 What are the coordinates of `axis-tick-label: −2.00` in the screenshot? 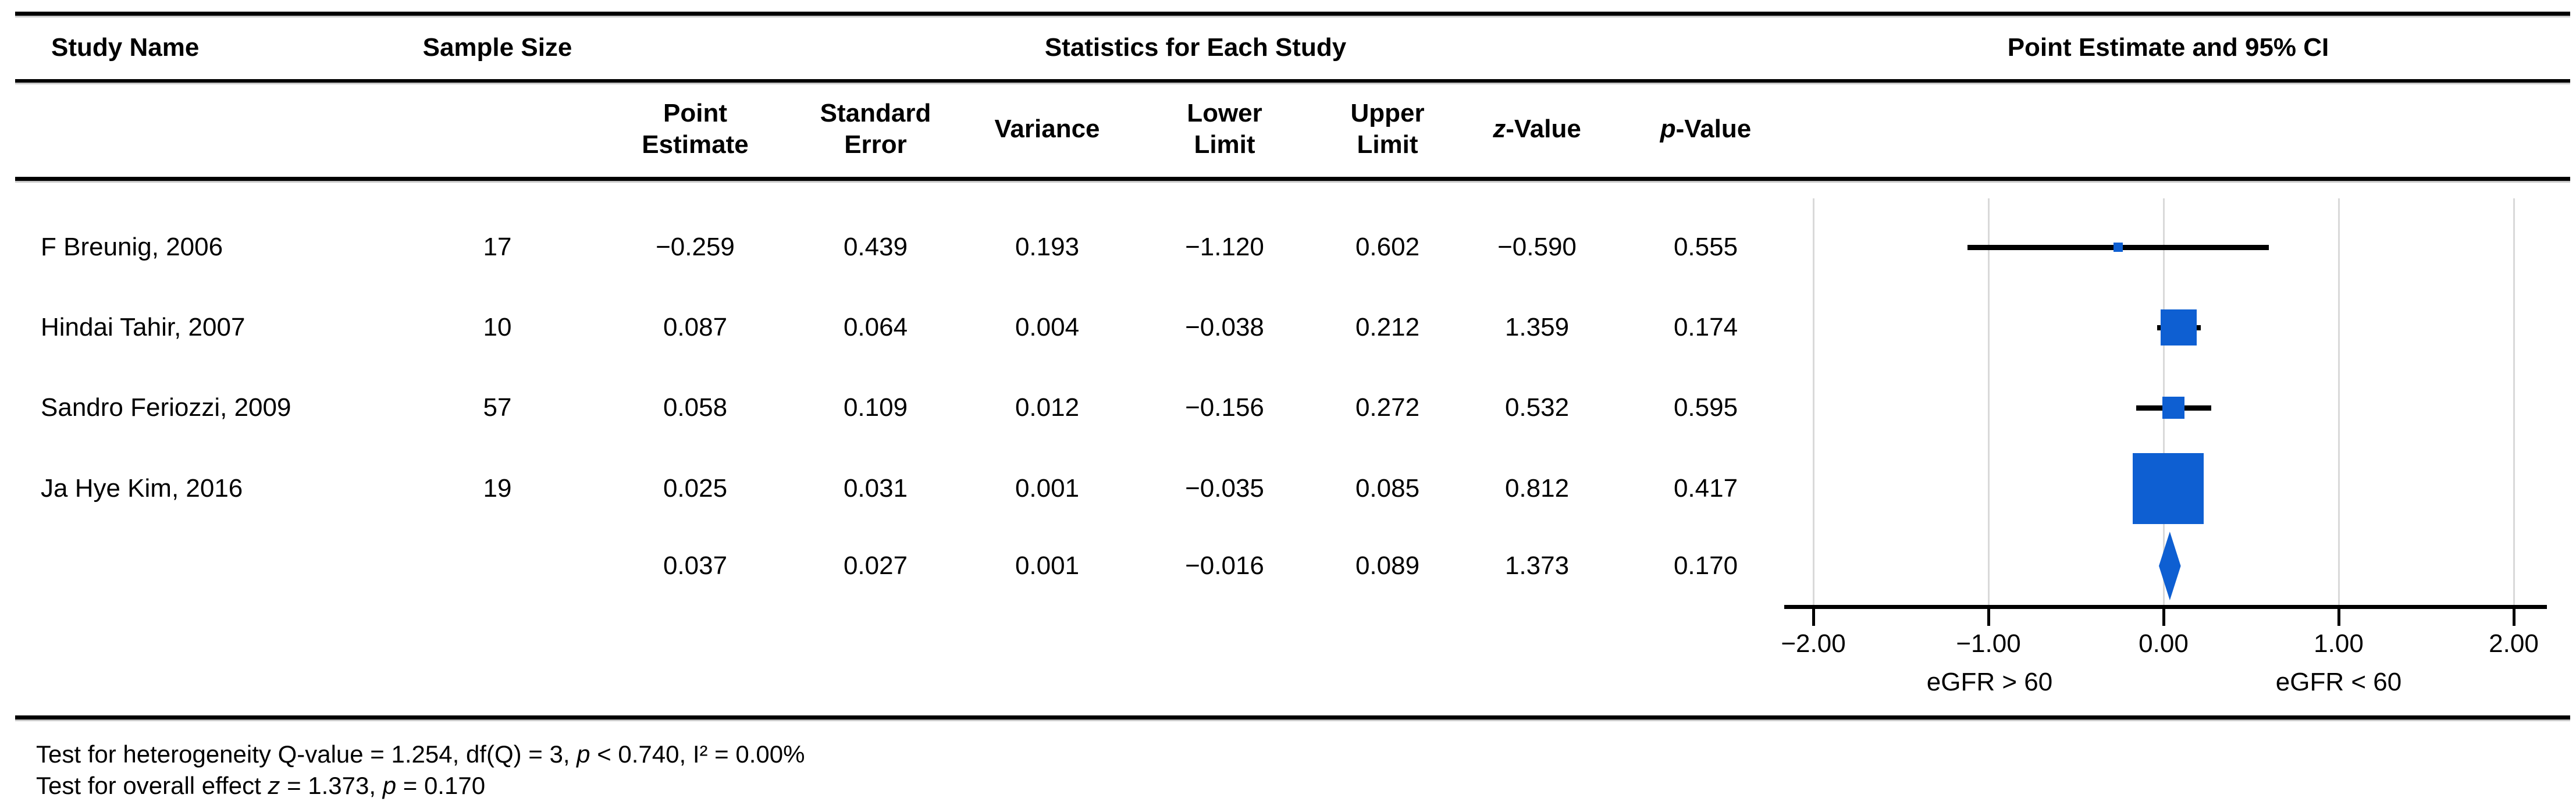 It's located at (1813, 644).